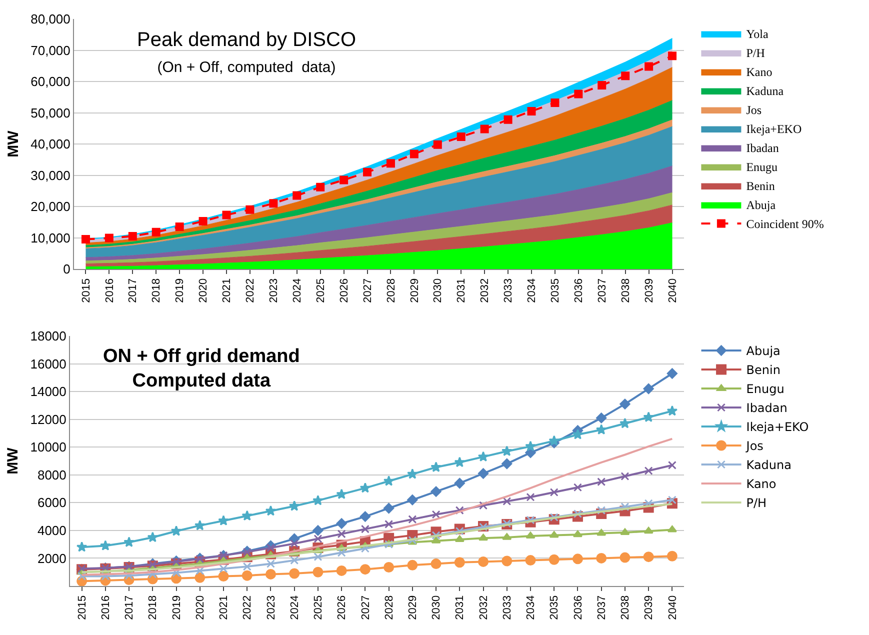  Describe the element at coordinates (50, 19) in the screenshot. I see `y-tick-label: 80,000` at that location.